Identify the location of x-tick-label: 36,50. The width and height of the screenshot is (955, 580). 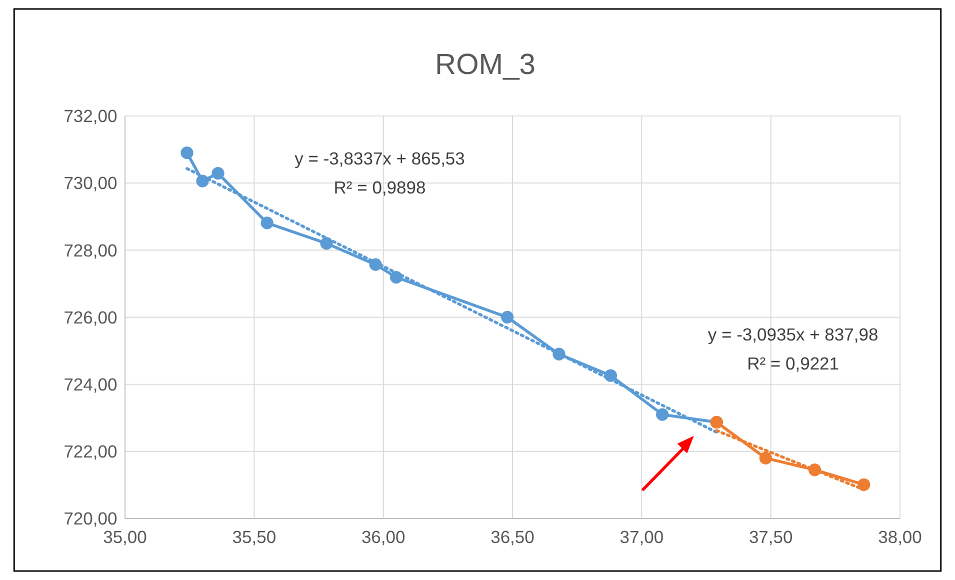
(512, 536).